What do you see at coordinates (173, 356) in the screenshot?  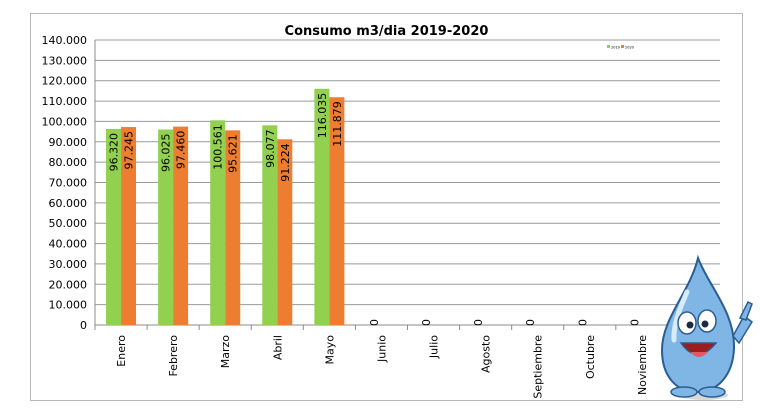 I see `x-tick-label: Febrero` at bounding box center [173, 356].